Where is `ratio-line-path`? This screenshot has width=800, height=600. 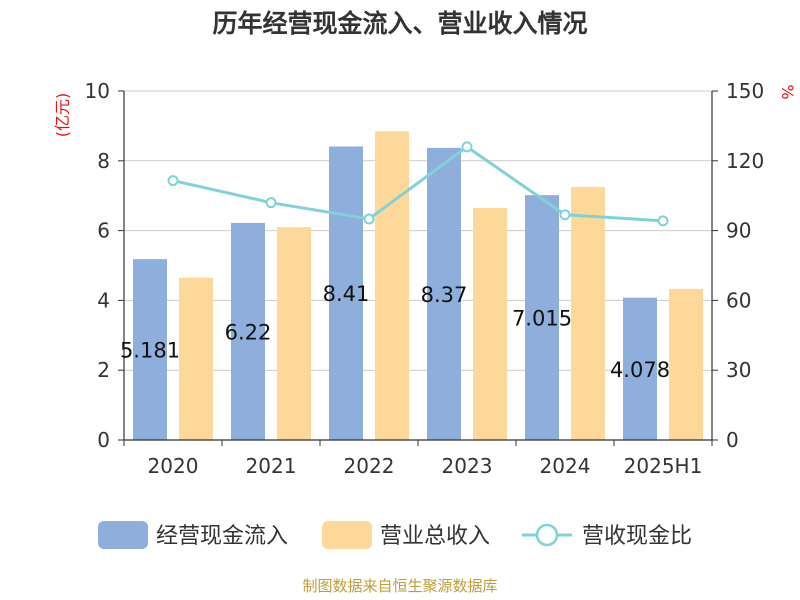 ratio-line-path is located at coordinates (418, 183).